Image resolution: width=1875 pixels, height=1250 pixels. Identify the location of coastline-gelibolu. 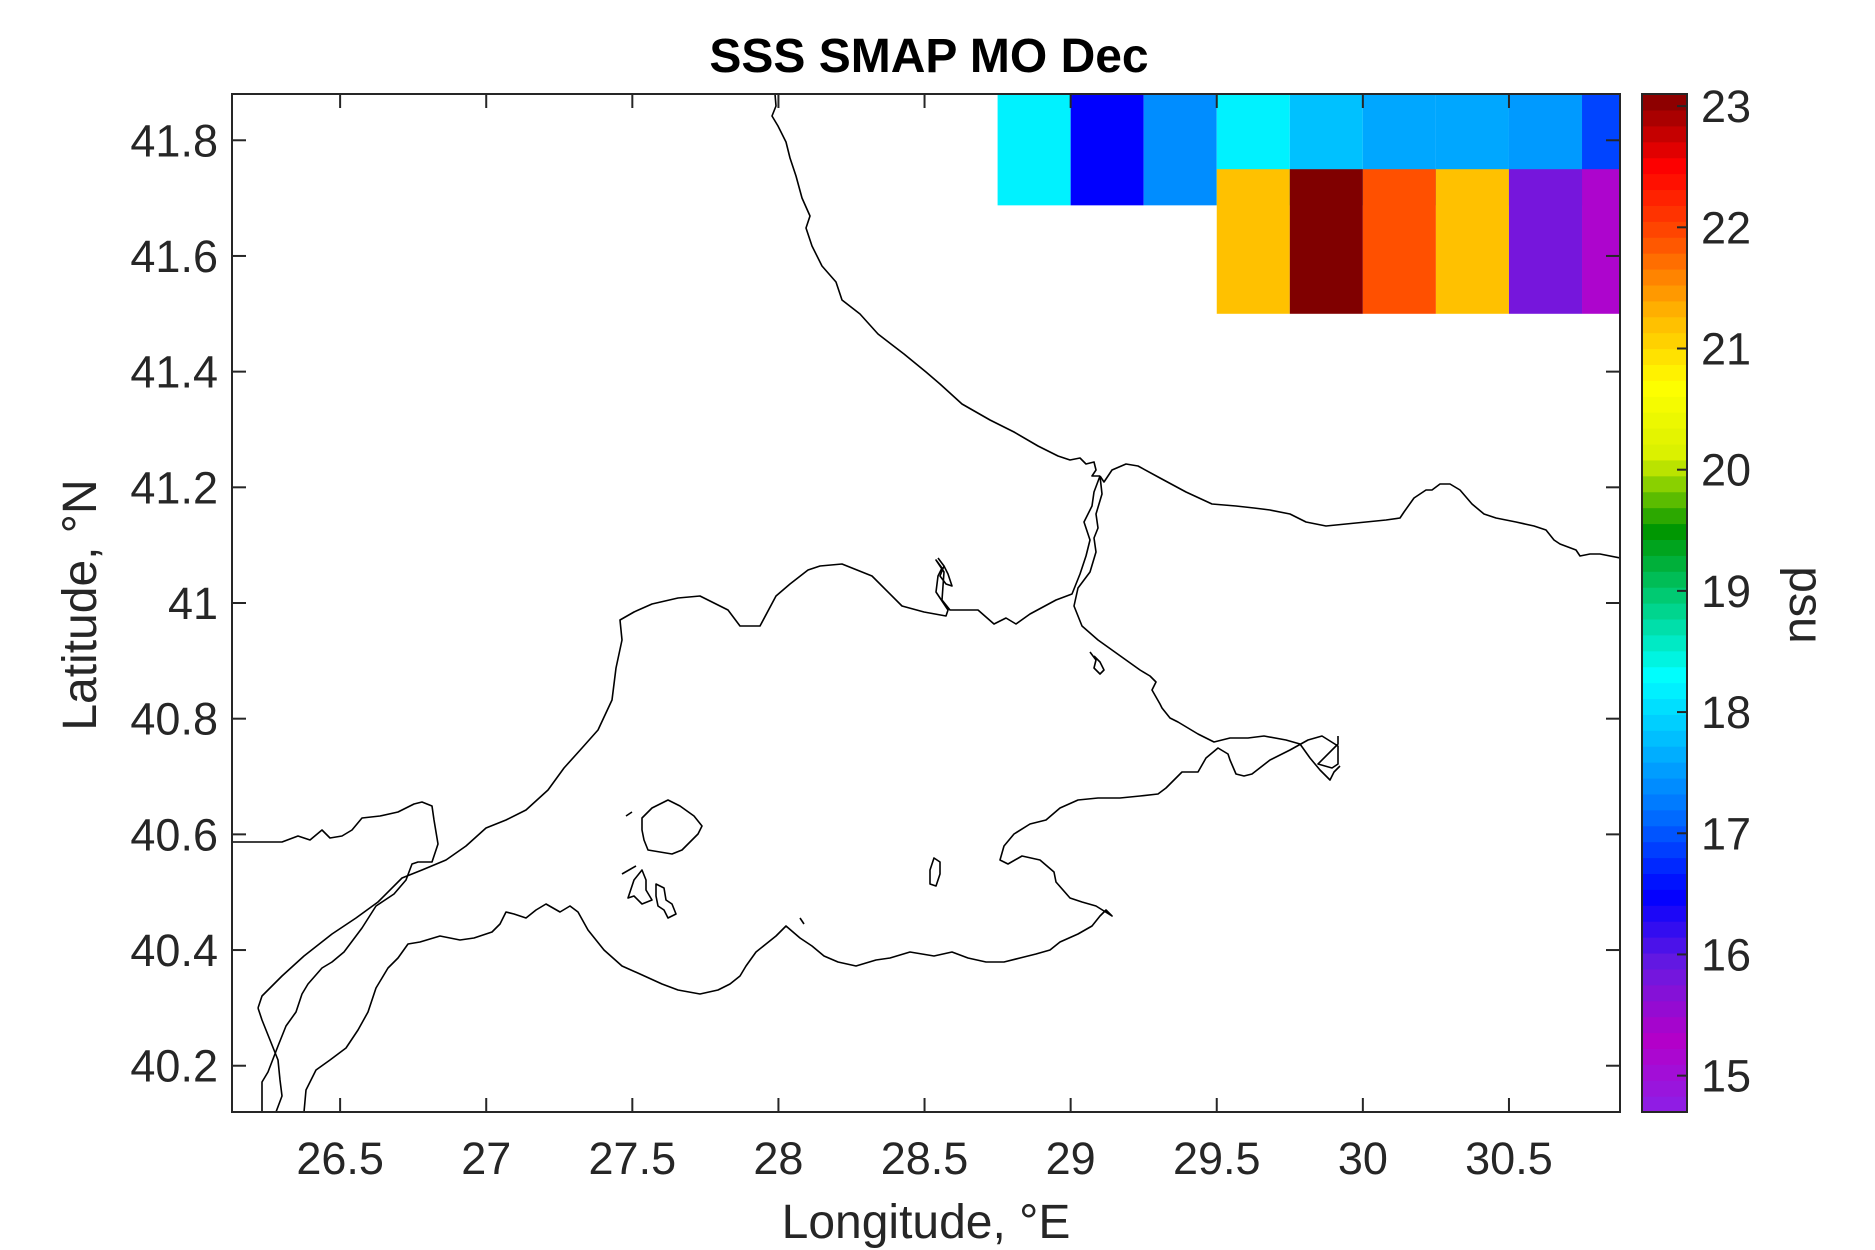
(270, 1059).